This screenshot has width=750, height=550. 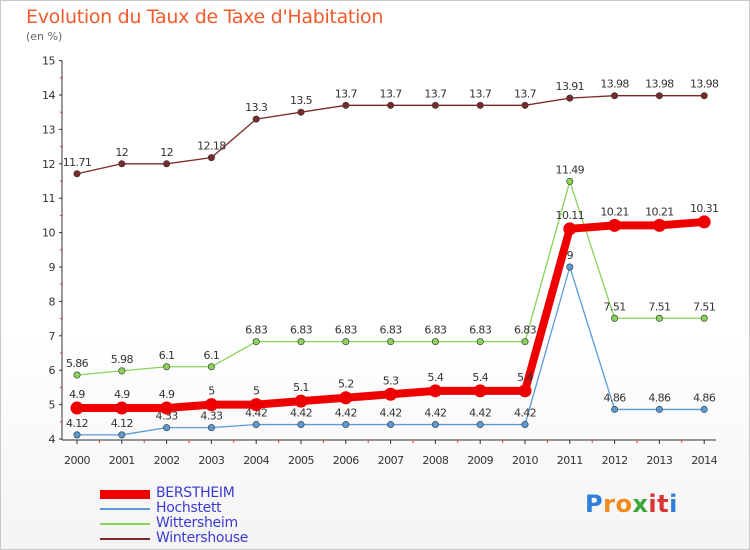 What do you see at coordinates (52, 439) in the screenshot?
I see `y-tick-label: 4` at bounding box center [52, 439].